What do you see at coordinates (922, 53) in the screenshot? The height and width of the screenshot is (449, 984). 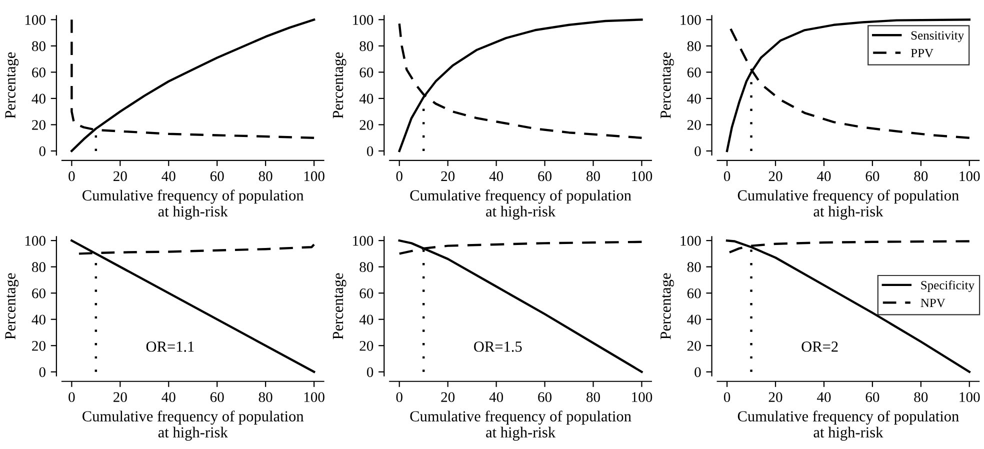 I see `legend-label: PPV` at bounding box center [922, 53].